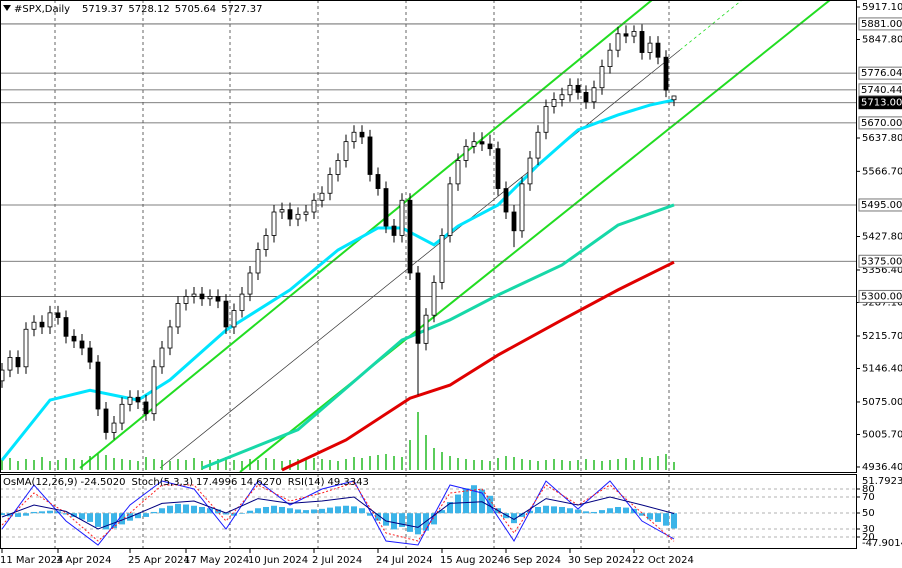 This screenshot has width=902, height=568. I want to click on stoch-name: Stoch(5,3,3), so click(163, 482).